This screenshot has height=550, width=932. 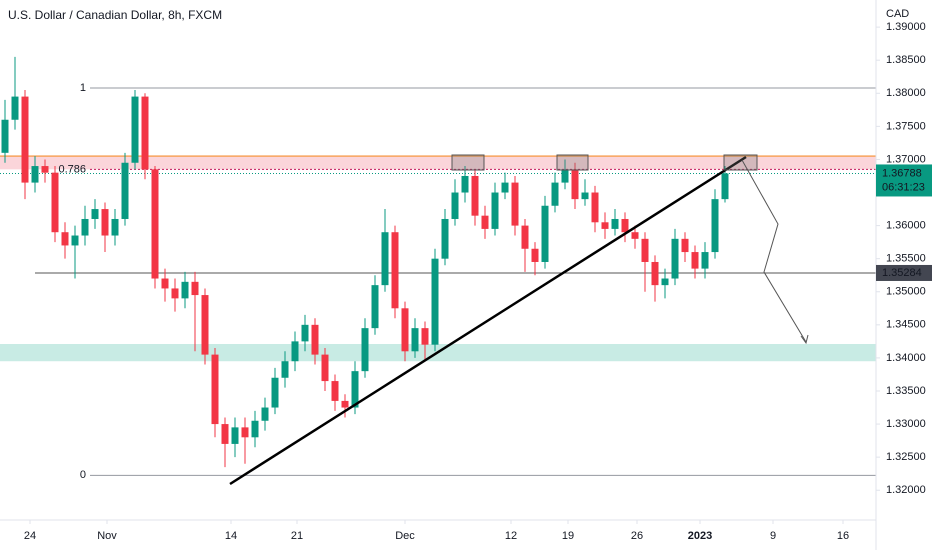 I want to click on chart-title: U.S. Dollar / Canadian Dollar, 8h, FXCM, so click(x=115, y=15).